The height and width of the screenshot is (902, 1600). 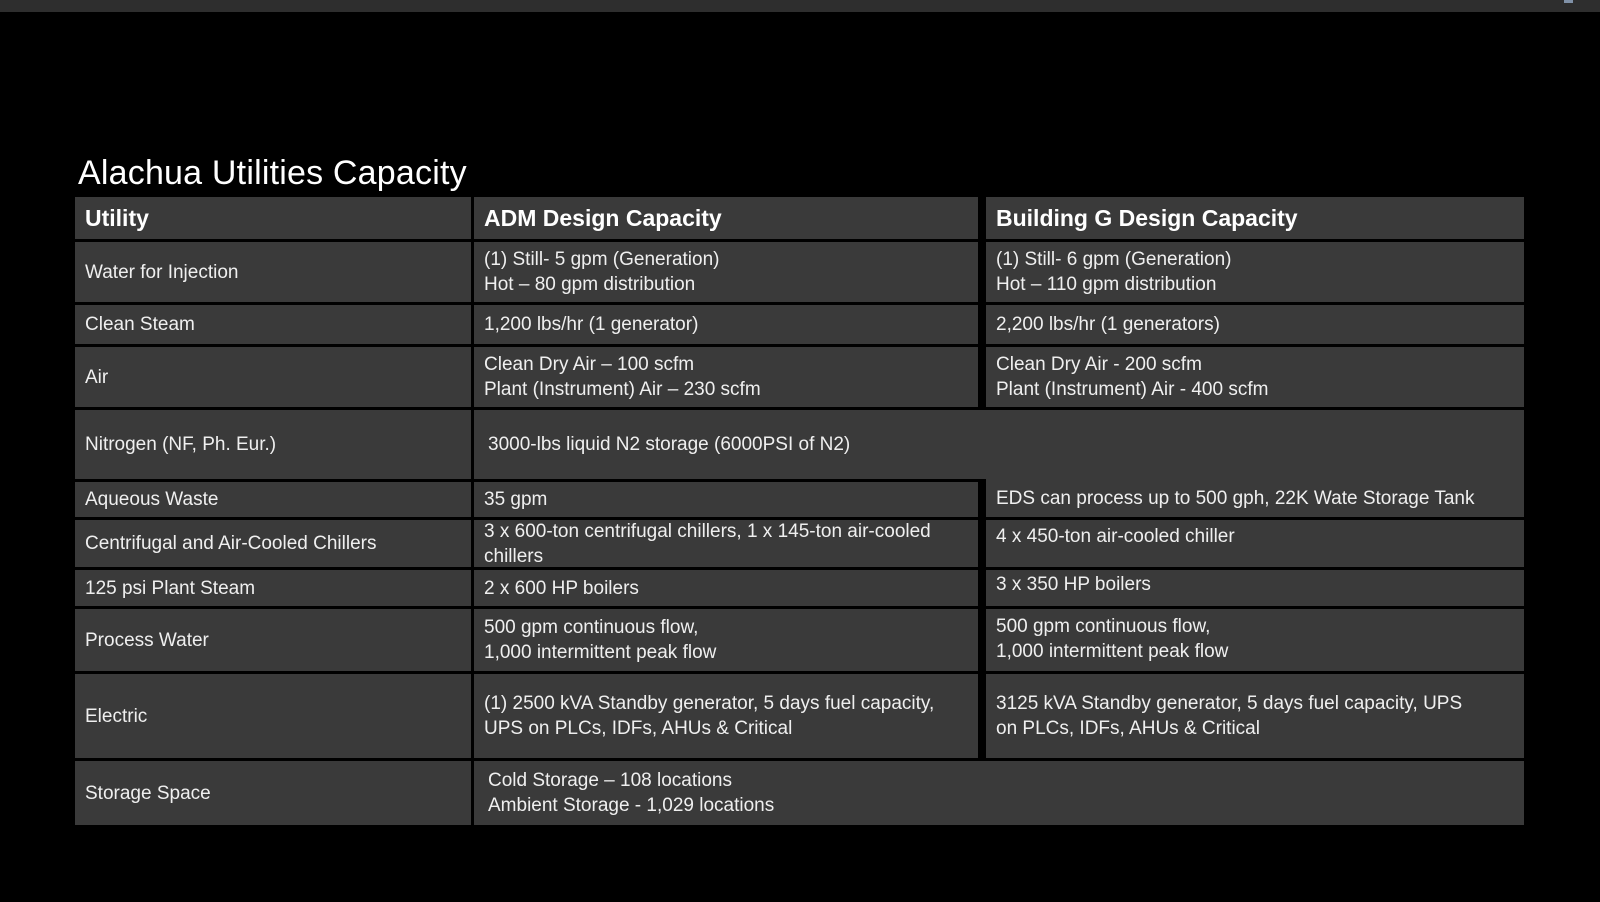 I want to click on header-adm-design-capacity: ADM Design Capacity, so click(x=726, y=218).